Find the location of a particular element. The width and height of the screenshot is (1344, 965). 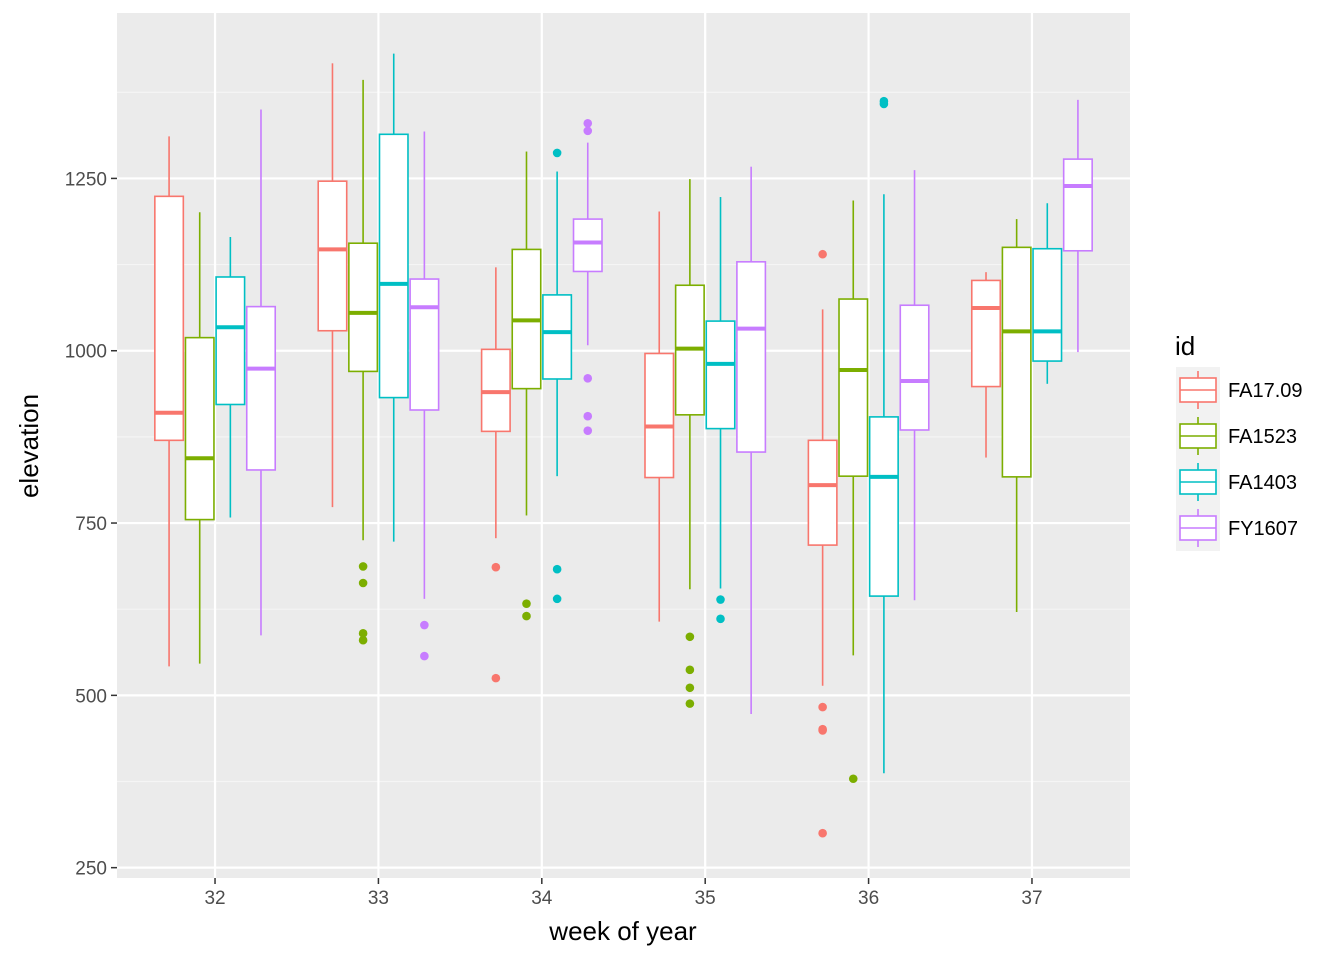

y-tick-label: 1250 is located at coordinates (86, 179).